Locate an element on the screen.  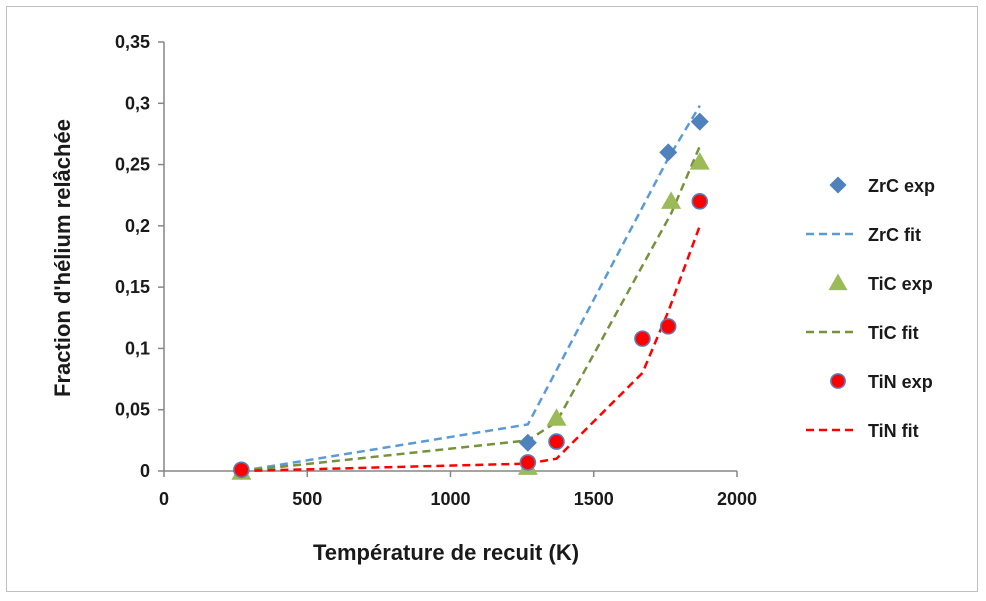
tic-fit-legend-label: TiC fit is located at coordinates (893, 333).